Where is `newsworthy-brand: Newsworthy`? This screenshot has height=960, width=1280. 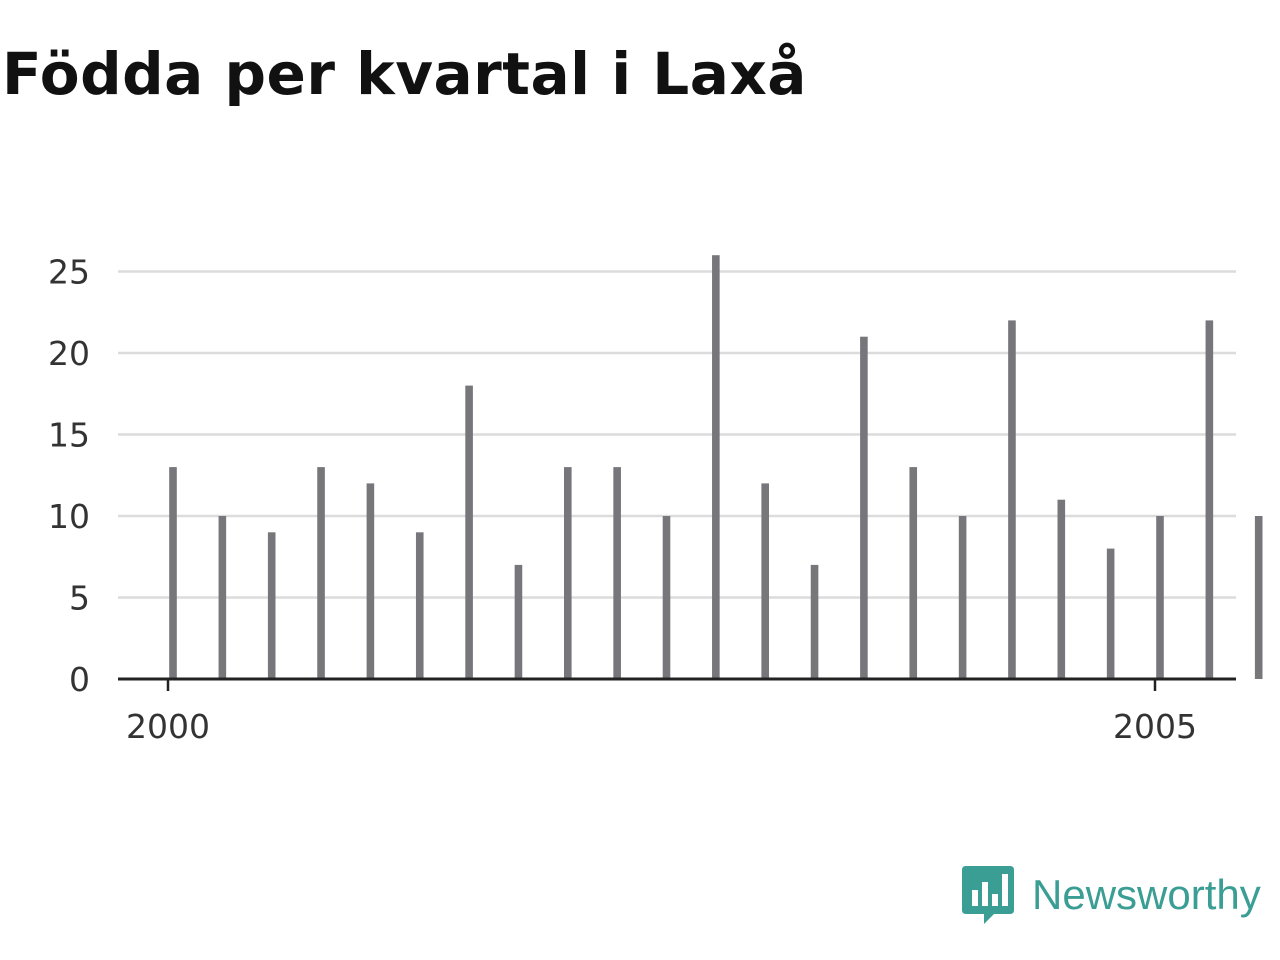 newsworthy-brand: Newsworthy is located at coordinates (1111, 895).